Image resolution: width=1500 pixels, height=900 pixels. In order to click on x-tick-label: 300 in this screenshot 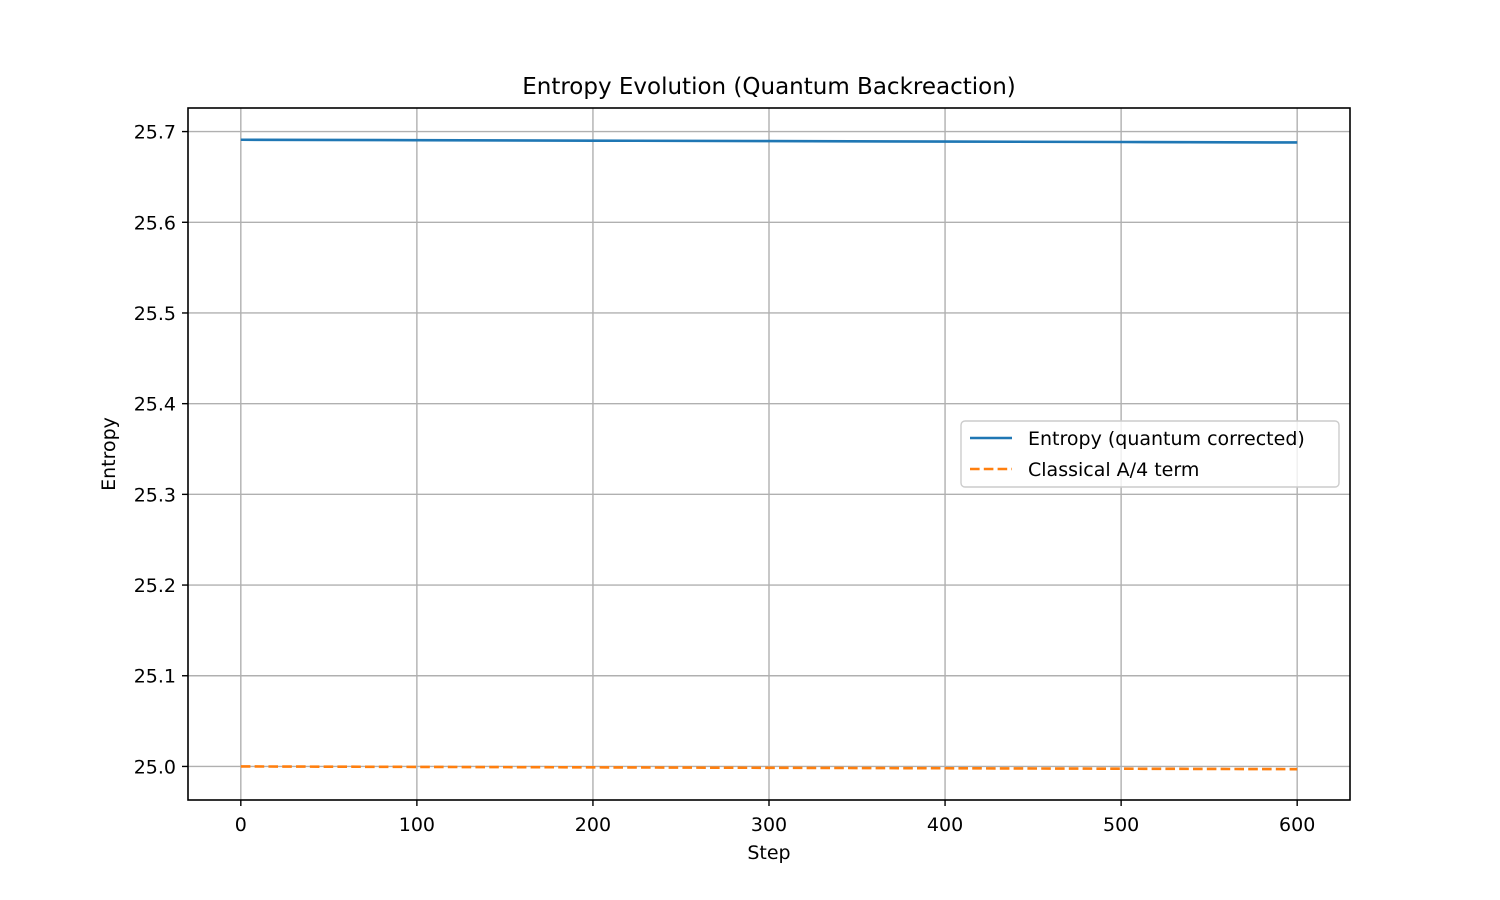, I will do `click(769, 825)`.